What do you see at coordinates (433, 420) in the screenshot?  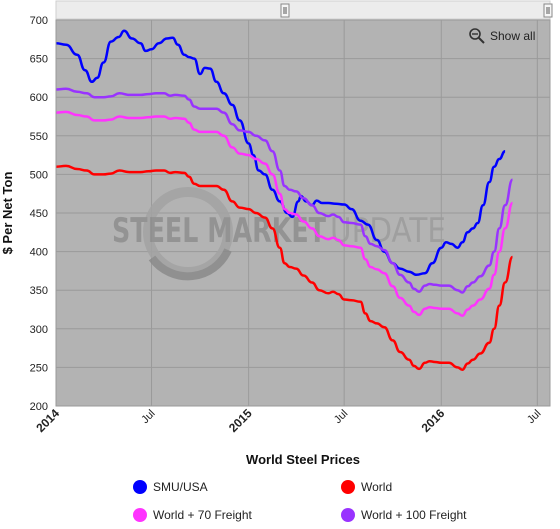 I see `x-tick-label: 2016` at bounding box center [433, 420].